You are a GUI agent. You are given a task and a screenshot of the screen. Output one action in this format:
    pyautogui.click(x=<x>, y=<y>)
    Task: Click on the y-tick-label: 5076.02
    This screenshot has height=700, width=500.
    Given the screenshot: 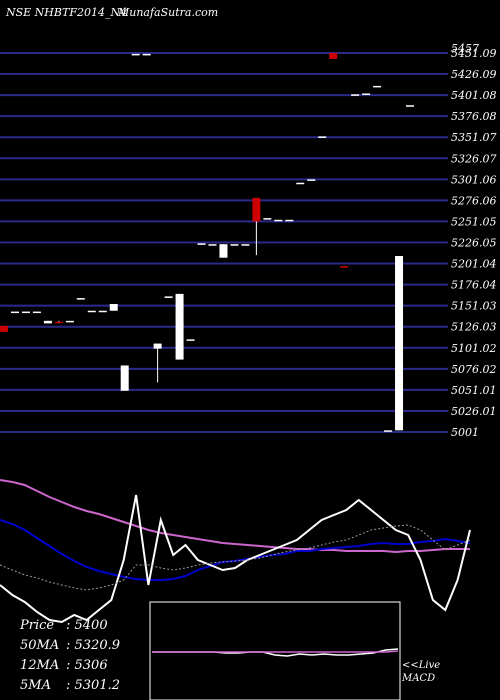 What is the action you would take?
    pyautogui.click(x=474, y=369)
    